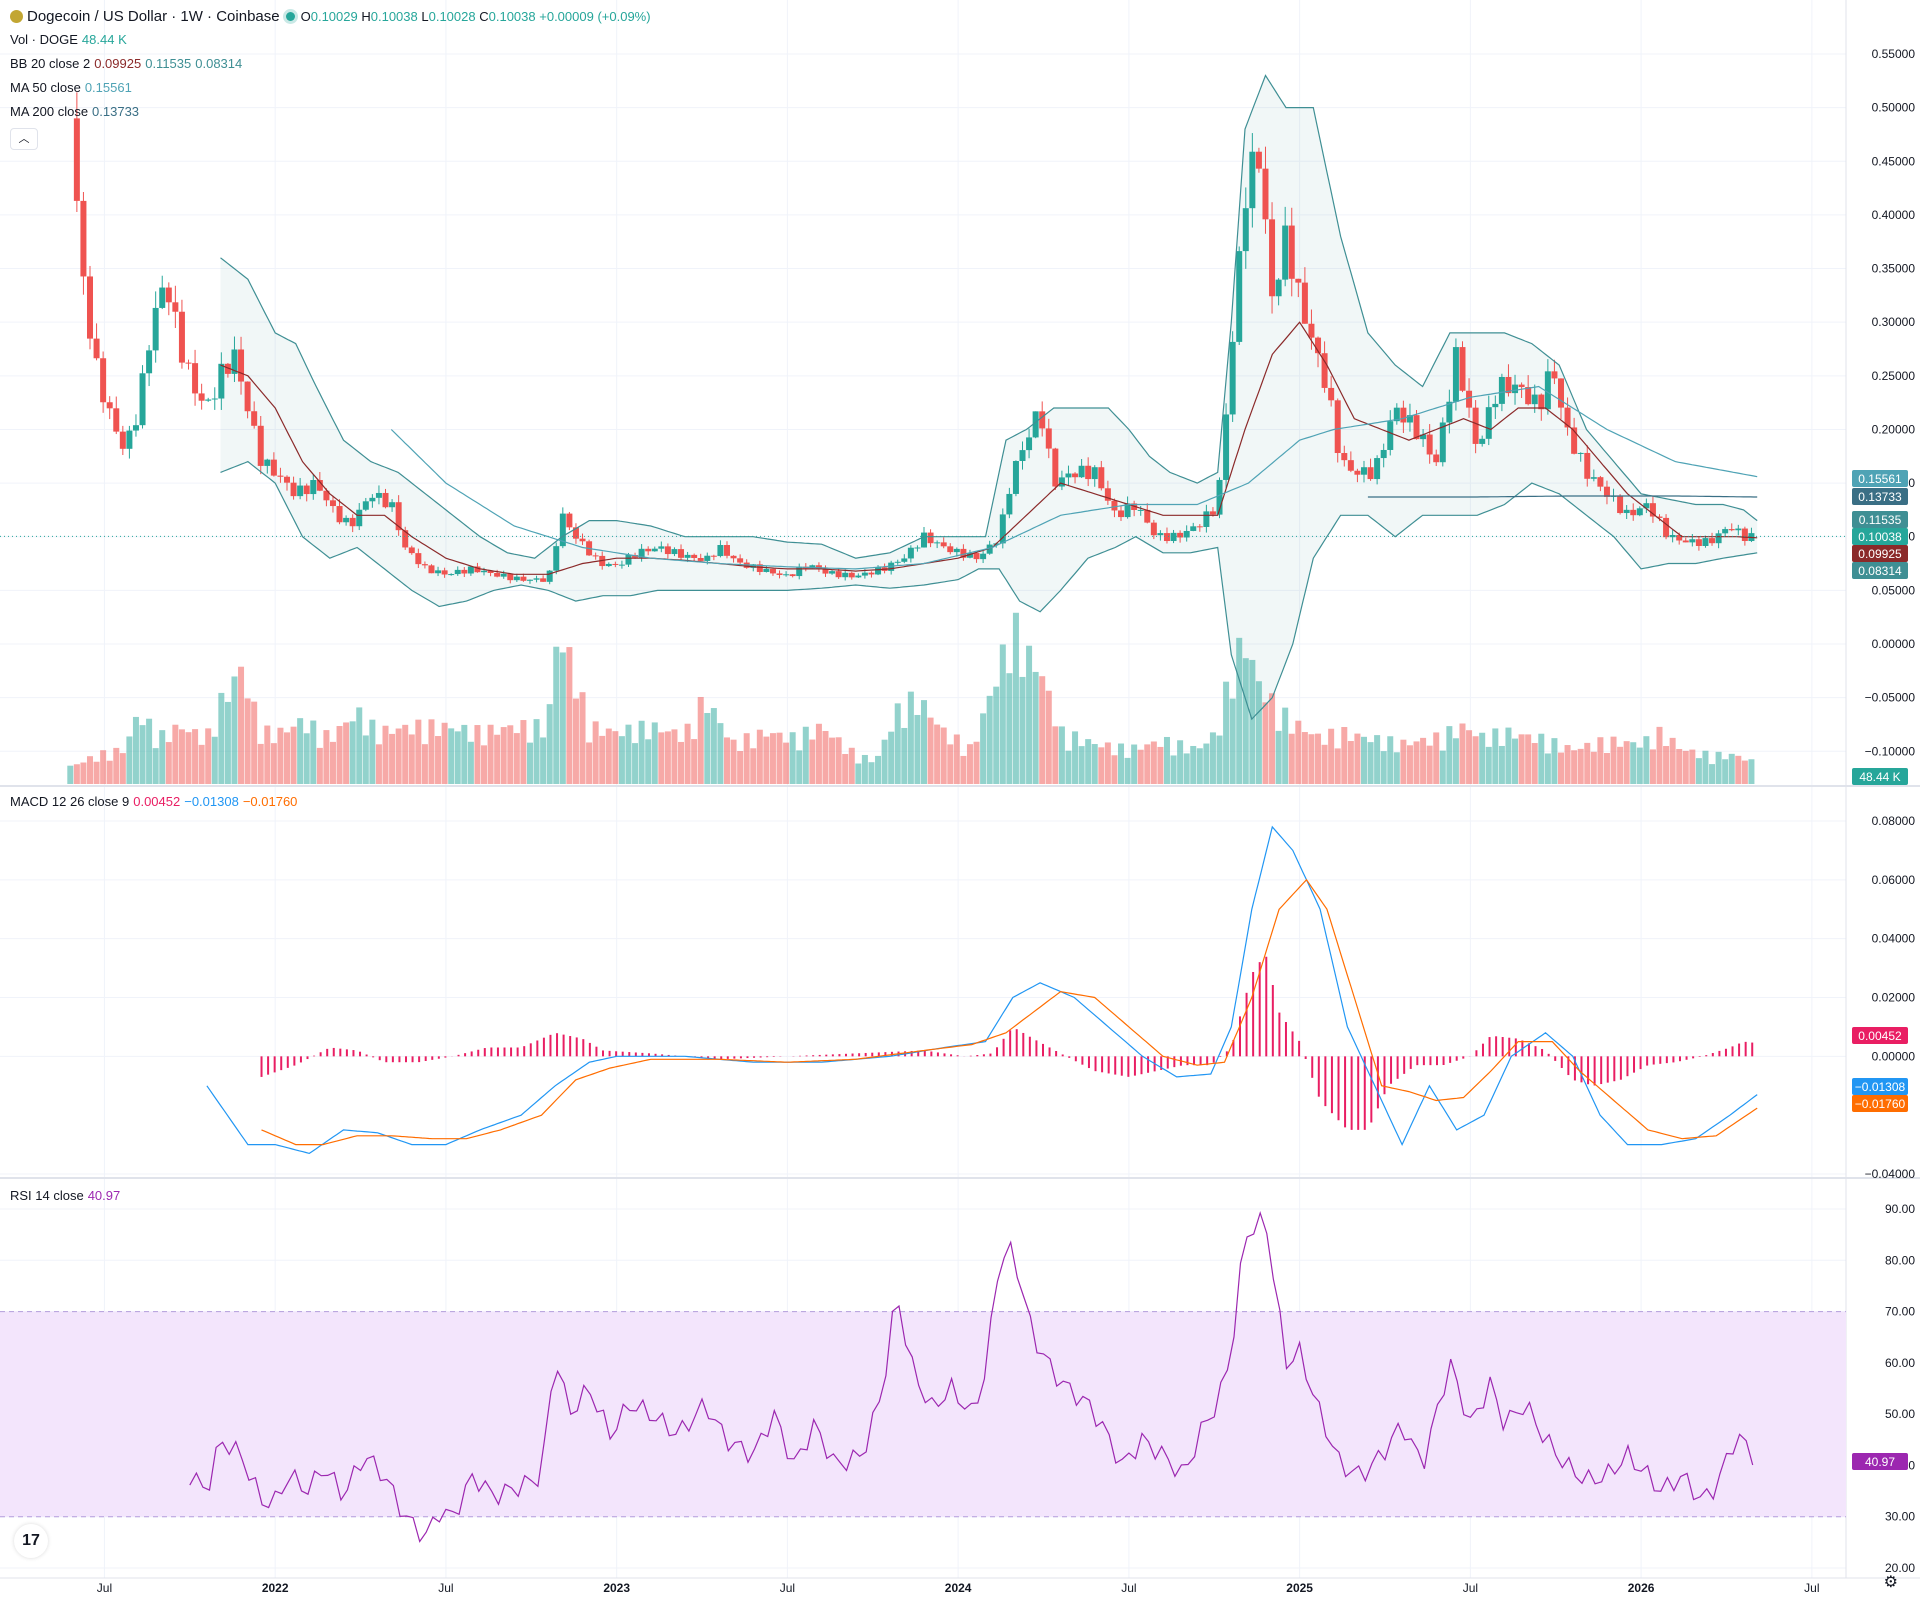  I want to click on symbol-title: Dogecoin / US Dollar · 1W · Coinbase, so click(153, 16).